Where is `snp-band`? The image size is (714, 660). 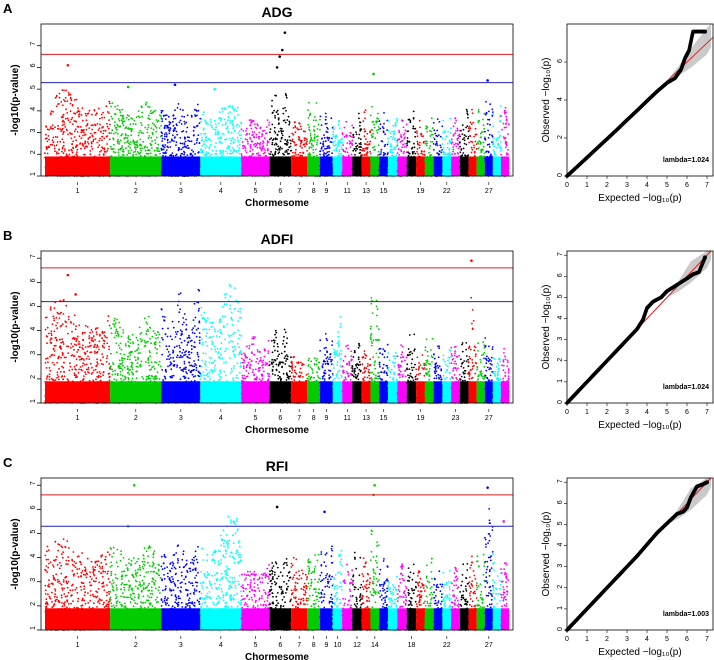 snp-band is located at coordinates (392, 166).